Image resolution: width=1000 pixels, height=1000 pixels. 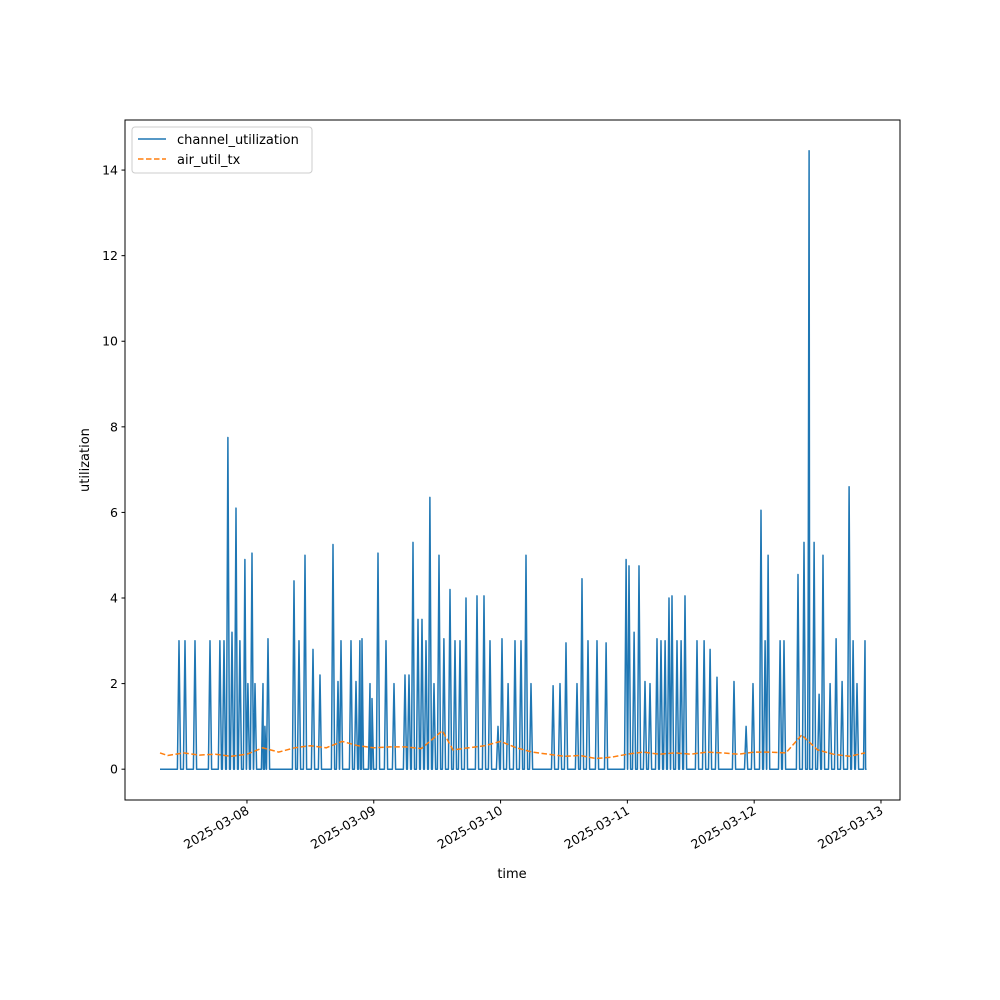 What do you see at coordinates (114, 683) in the screenshot?
I see `y-tick-label: 2` at bounding box center [114, 683].